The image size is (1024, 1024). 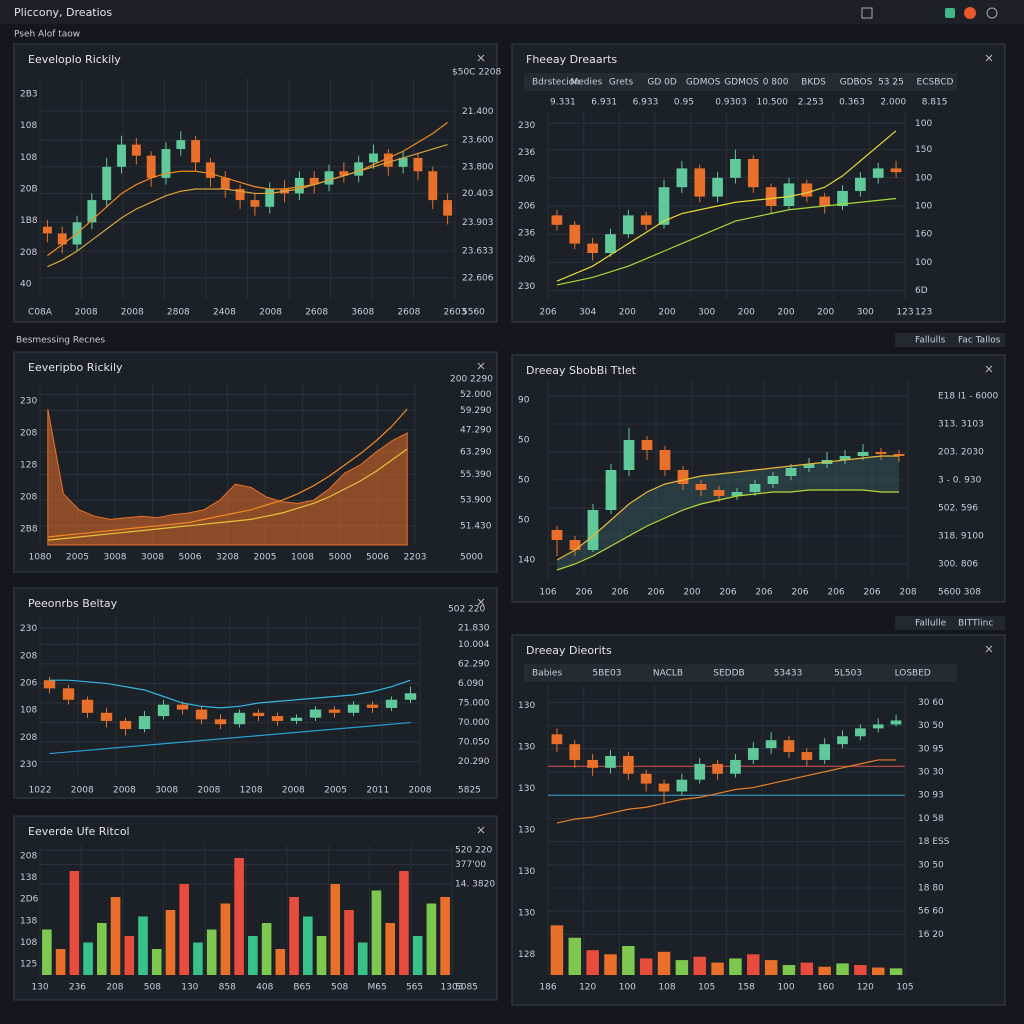 What do you see at coordinates (893, 103) in the screenshot?
I see `quote: 2.000` at bounding box center [893, 103].